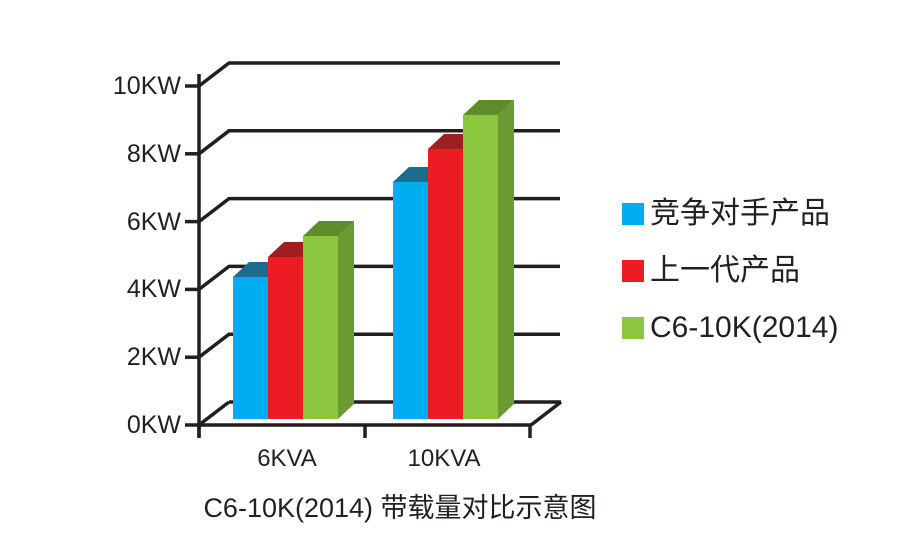 This screenshot has height=544, width=915. What do you see at coordinates (153, 289) in the screenshot?
I see `y-tick-label: 4KW` at bounding box center [153, 289].